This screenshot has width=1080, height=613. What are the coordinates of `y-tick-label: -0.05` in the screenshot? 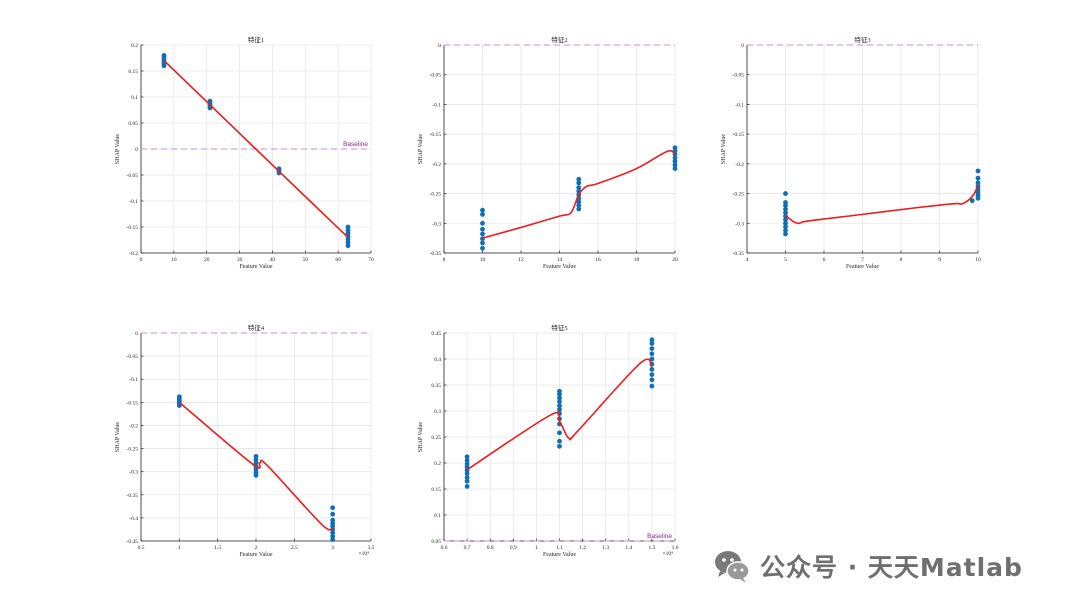 It's located at (739, 76).